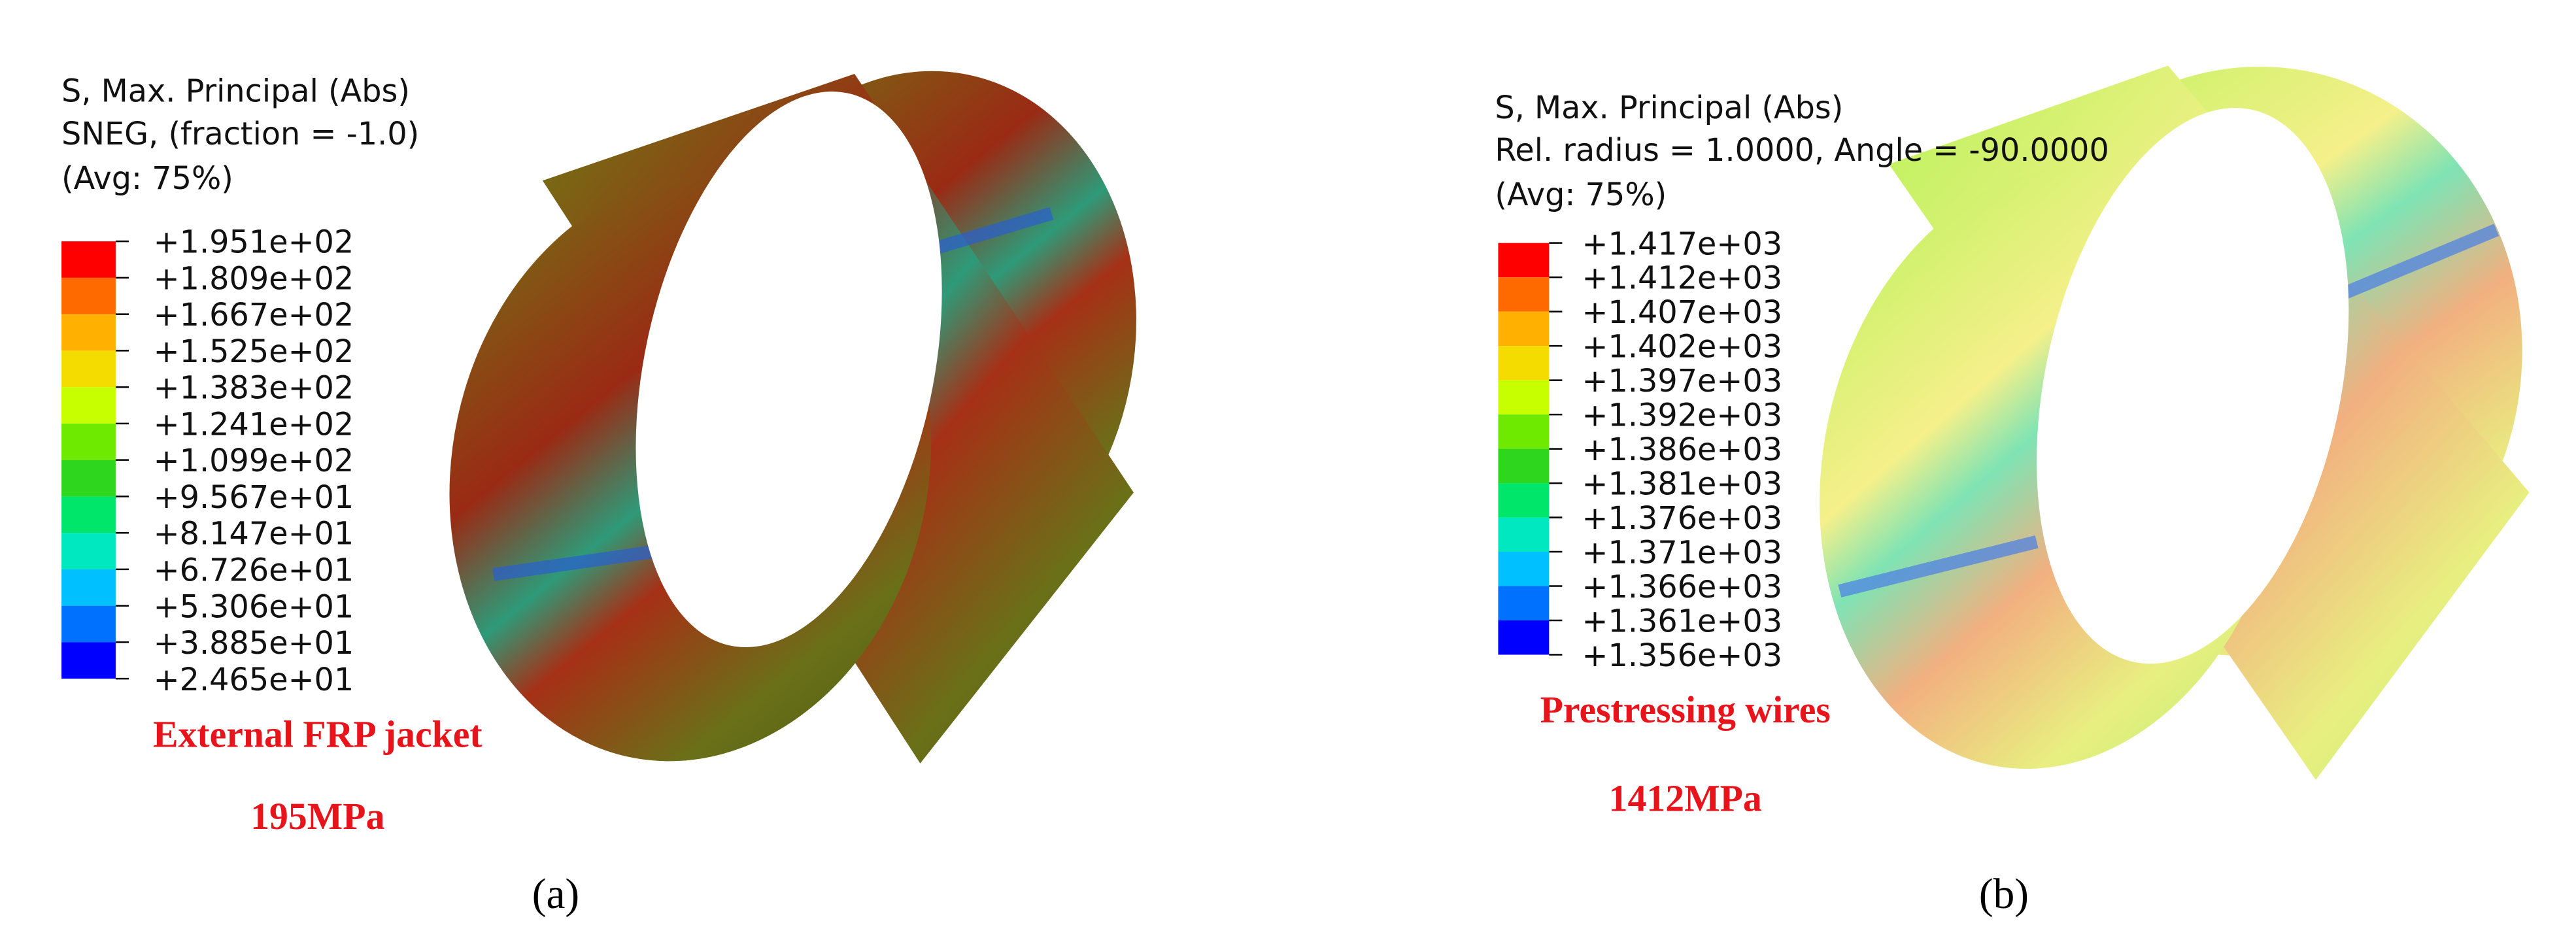 The image size is (2576, 944). Describe the element at coordinates (254, 315) in the screenshot. I see `legend-label: +1.667e+02` at that location.